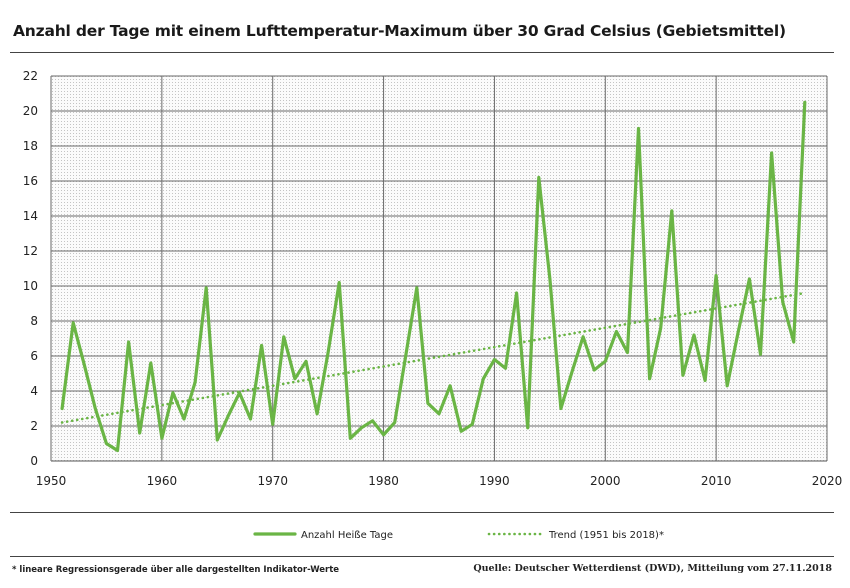  Describe the element at coordinates (422, 512) in the screenshot. I see `legend-divider-top` at that location.